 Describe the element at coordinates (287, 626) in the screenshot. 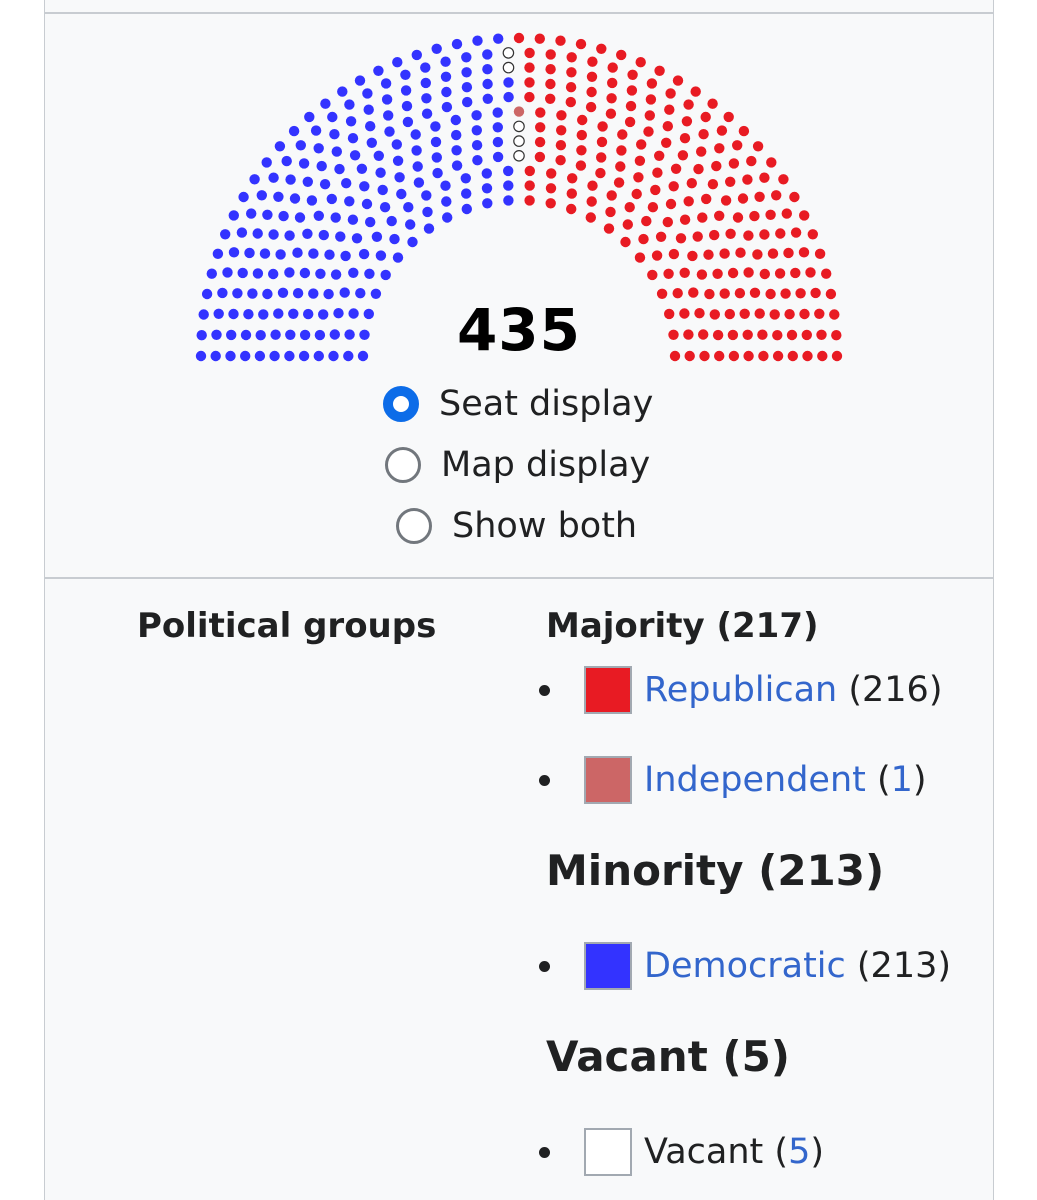

I see `political-groups-title: Political groups` at that location.